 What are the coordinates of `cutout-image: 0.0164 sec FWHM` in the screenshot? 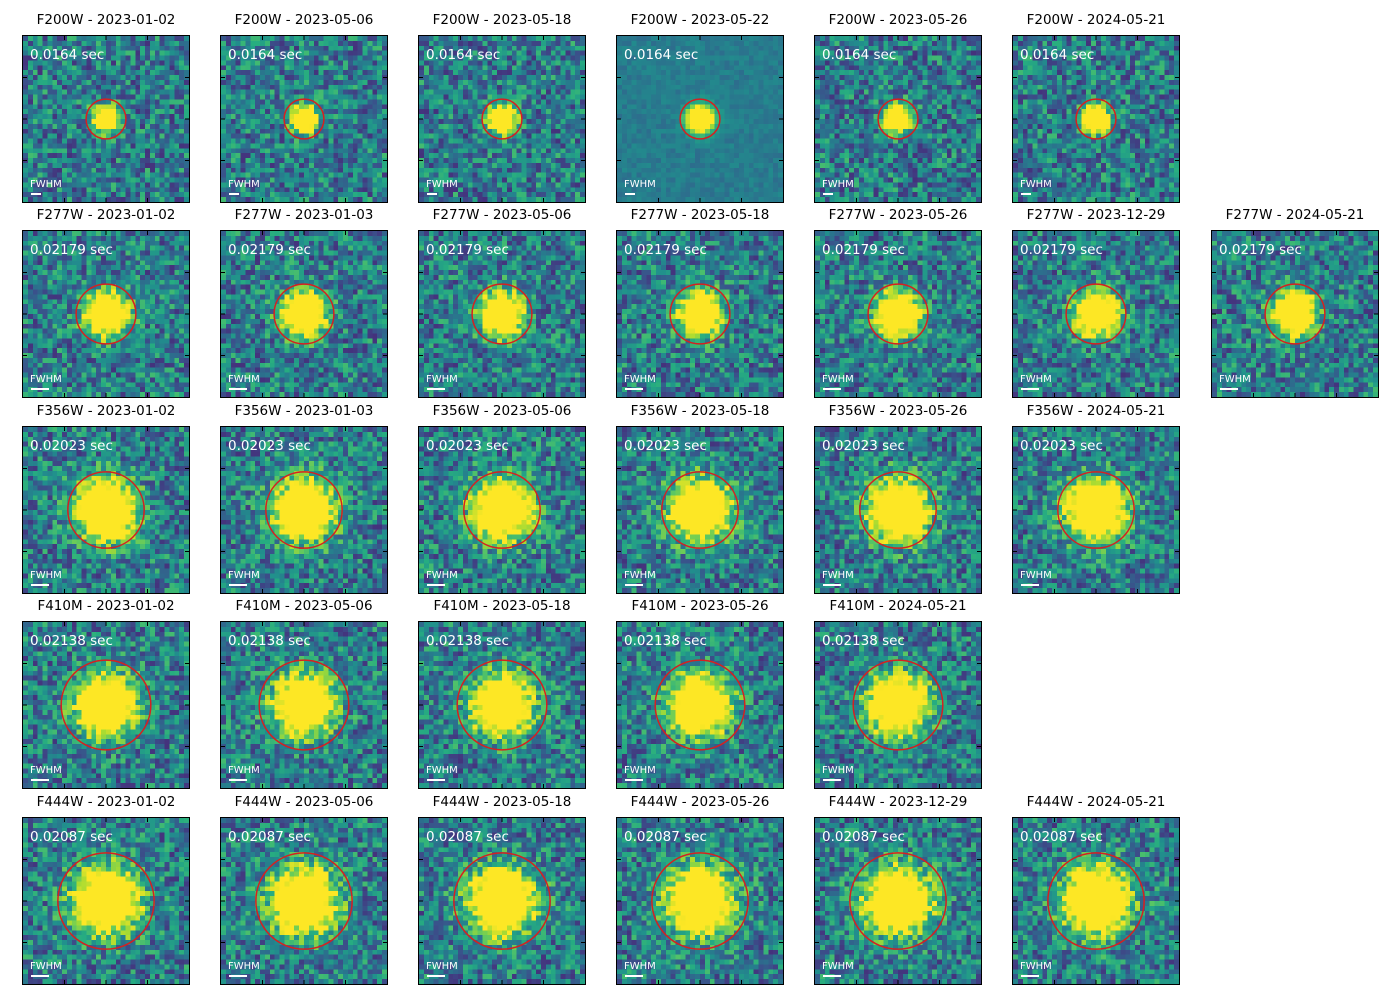 It's located at (1096, 119).